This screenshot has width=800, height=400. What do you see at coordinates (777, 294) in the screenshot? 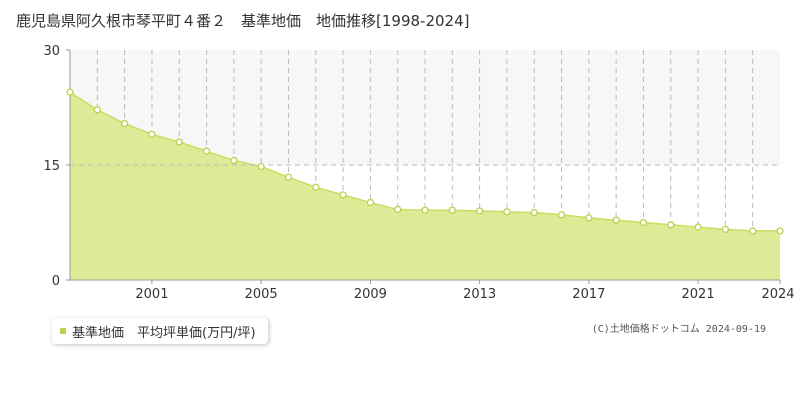
I see `x-tick-label: 2024` at bounding box center [777, 294].